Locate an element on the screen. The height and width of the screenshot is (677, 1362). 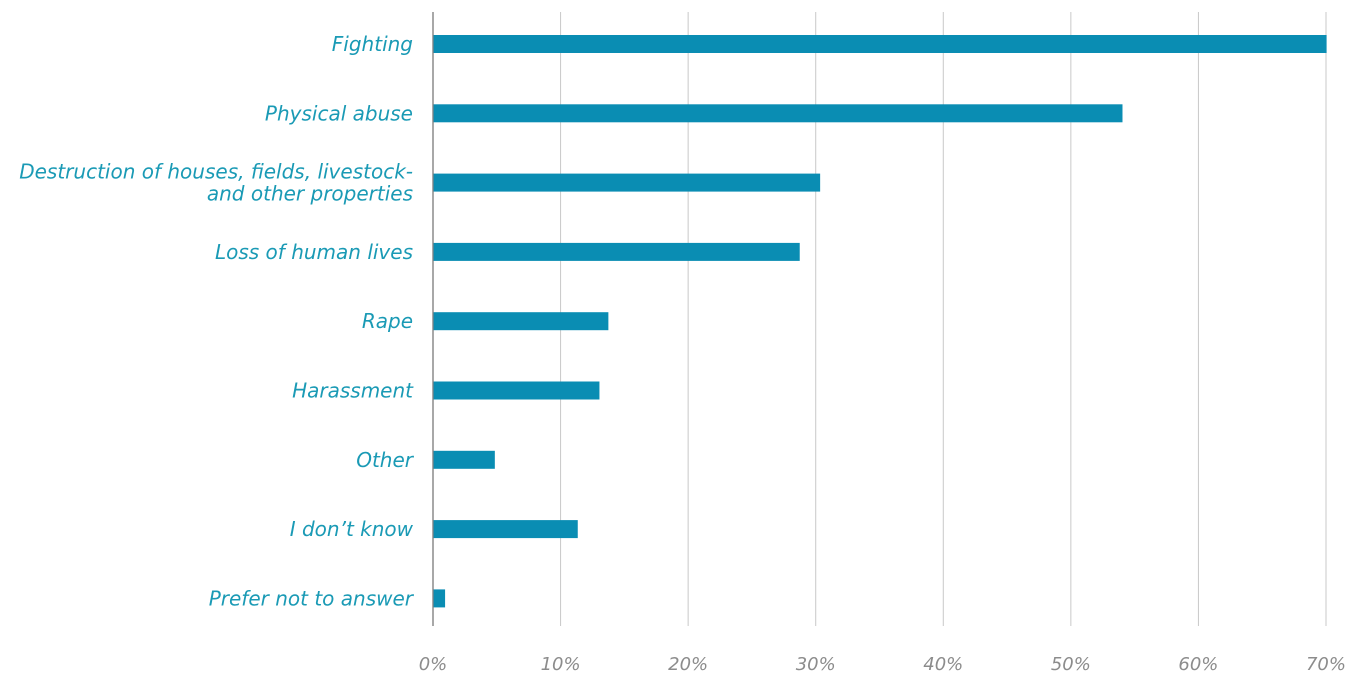
category-label: Rape is located at coordinates (387, 321).